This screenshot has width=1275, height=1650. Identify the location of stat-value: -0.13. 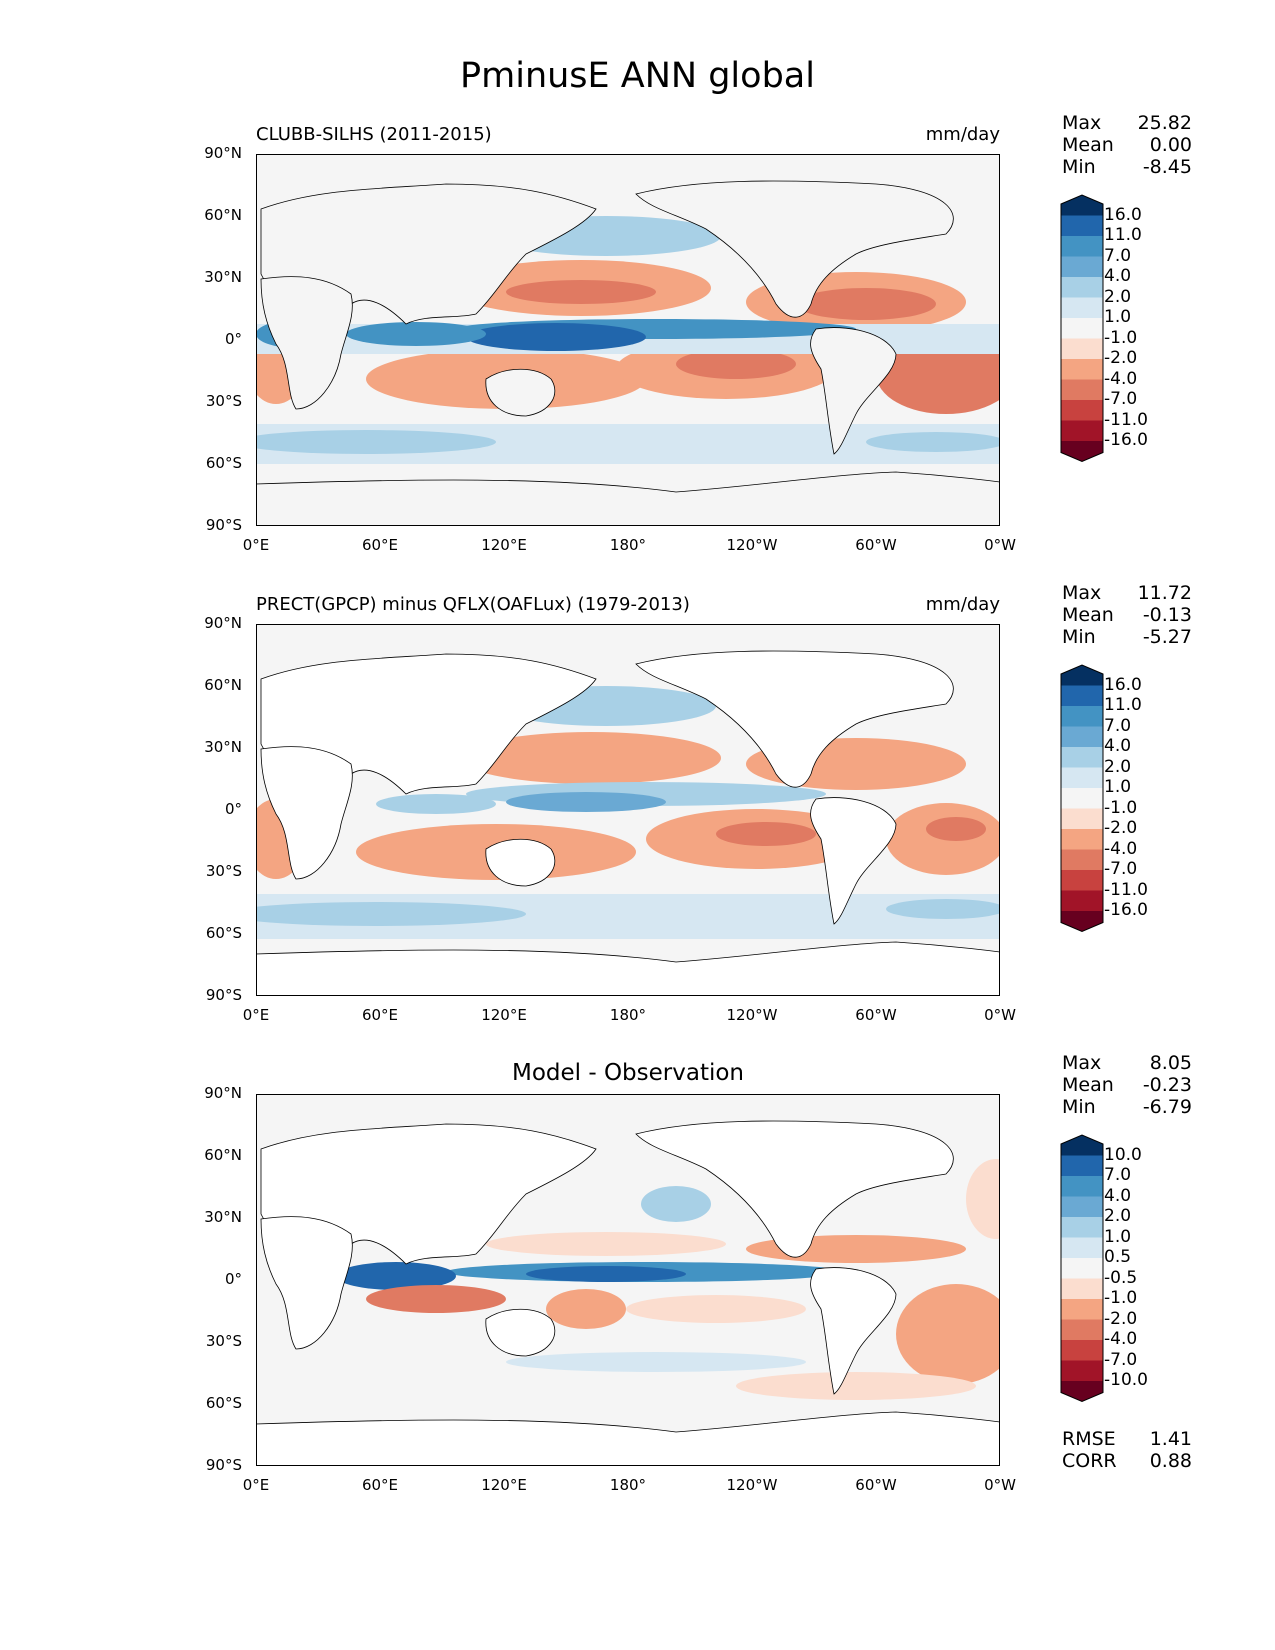
(1167, 615).